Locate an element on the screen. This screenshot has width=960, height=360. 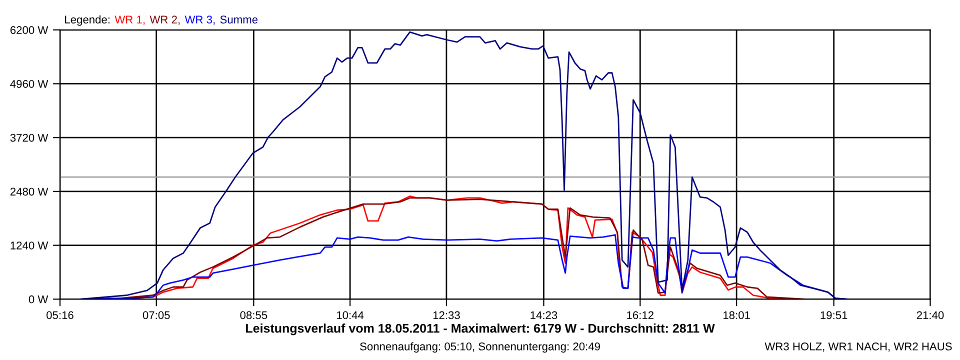
x-tick-label: 18:01 is located at coordinates (737, 315).